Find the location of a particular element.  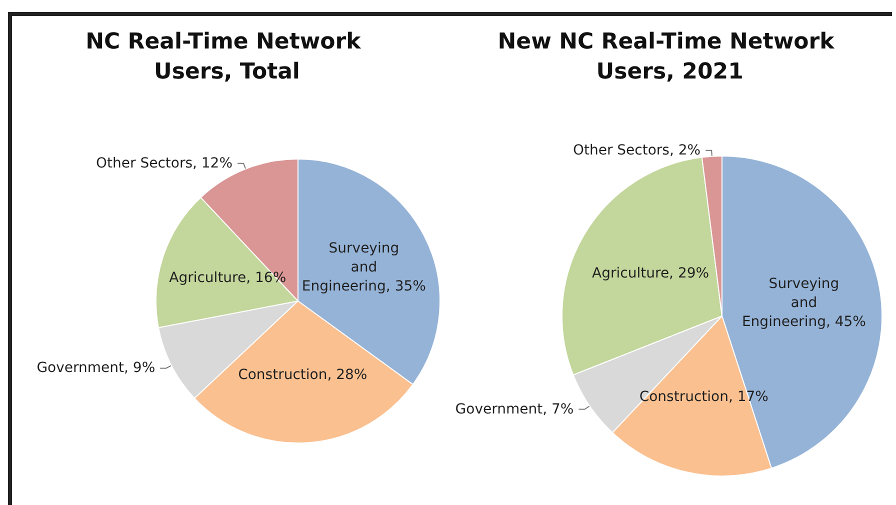

slice-label: Government, 7% is located at coordinates (514, 409).